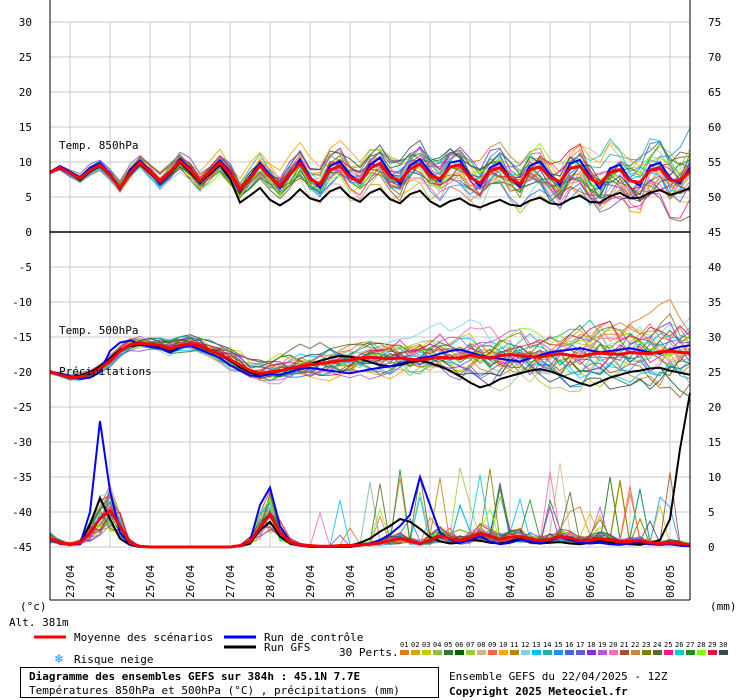 The image size is (740, 700). Describe the element at coordinates (25, 22) in the screenshot. I see `y-tick-left: 30` at that location.